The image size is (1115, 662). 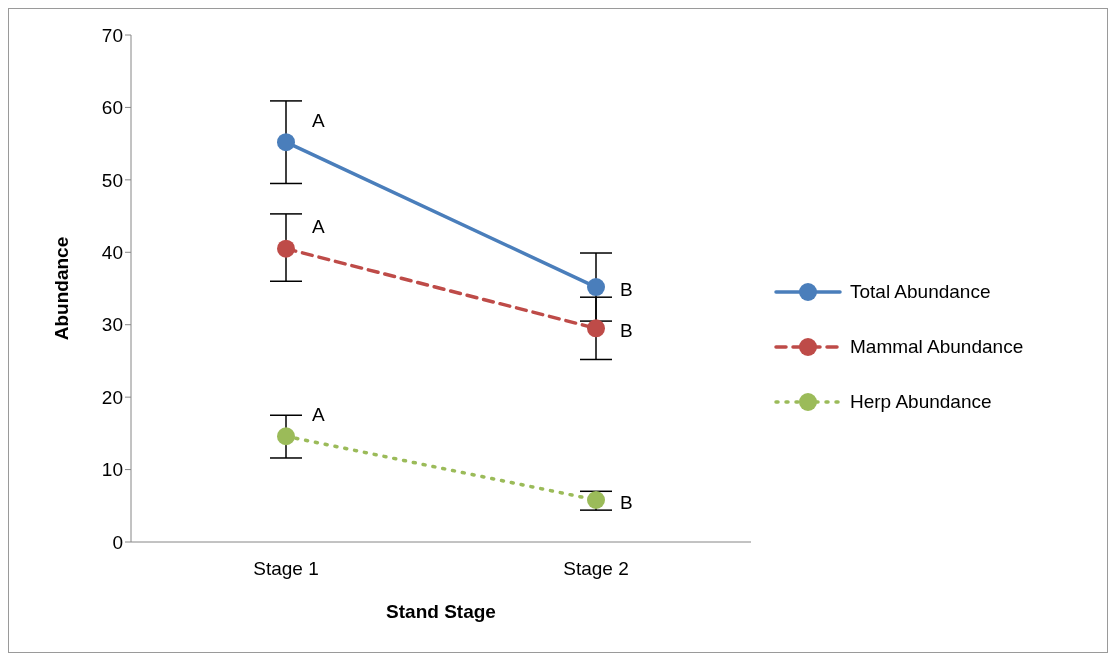 What do you see at coordinates (112, 180) in the screenshot?
I see `y-tick-label: 50` at bounding box center [112, 180].